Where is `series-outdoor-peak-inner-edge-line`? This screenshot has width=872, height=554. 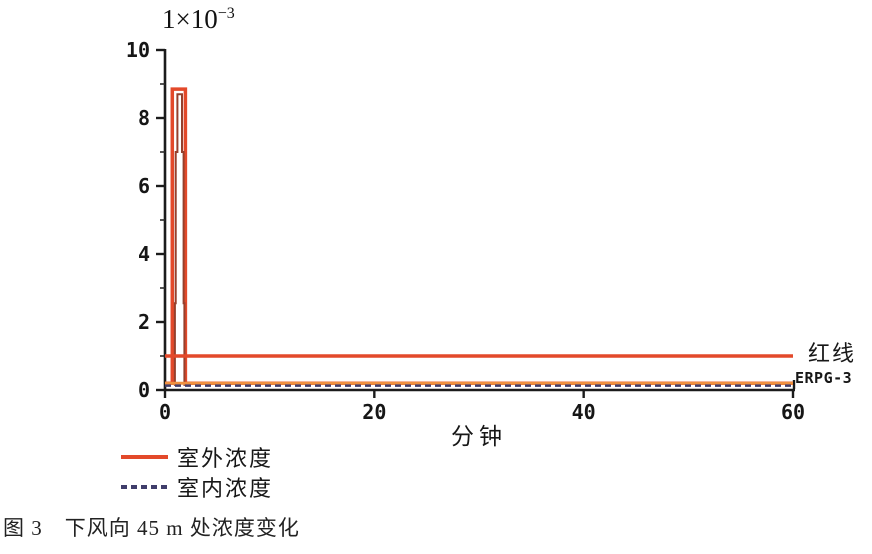
series-outdoor-peak-inner-edge-line is located at coordinates (179, 239).